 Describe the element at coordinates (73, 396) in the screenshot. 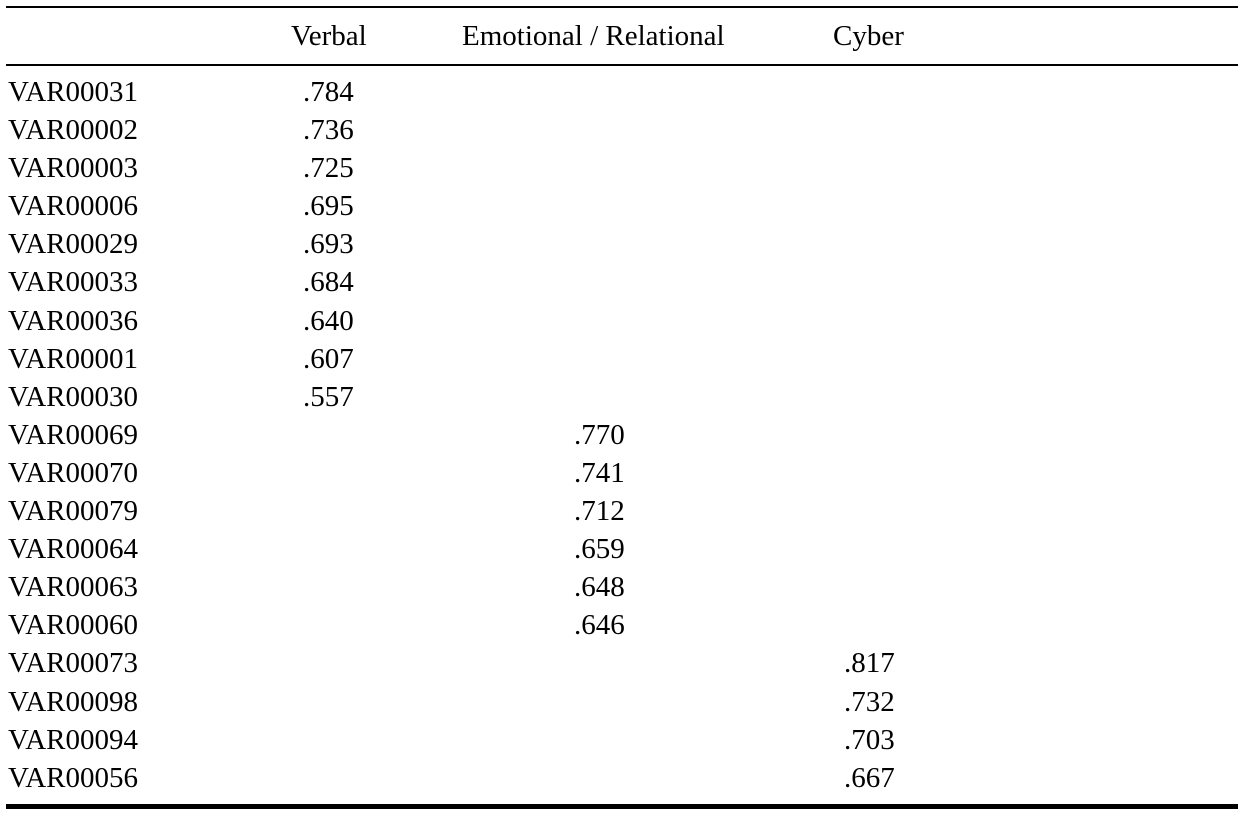

I see `variable-name-cell: VAR00030` at that location.